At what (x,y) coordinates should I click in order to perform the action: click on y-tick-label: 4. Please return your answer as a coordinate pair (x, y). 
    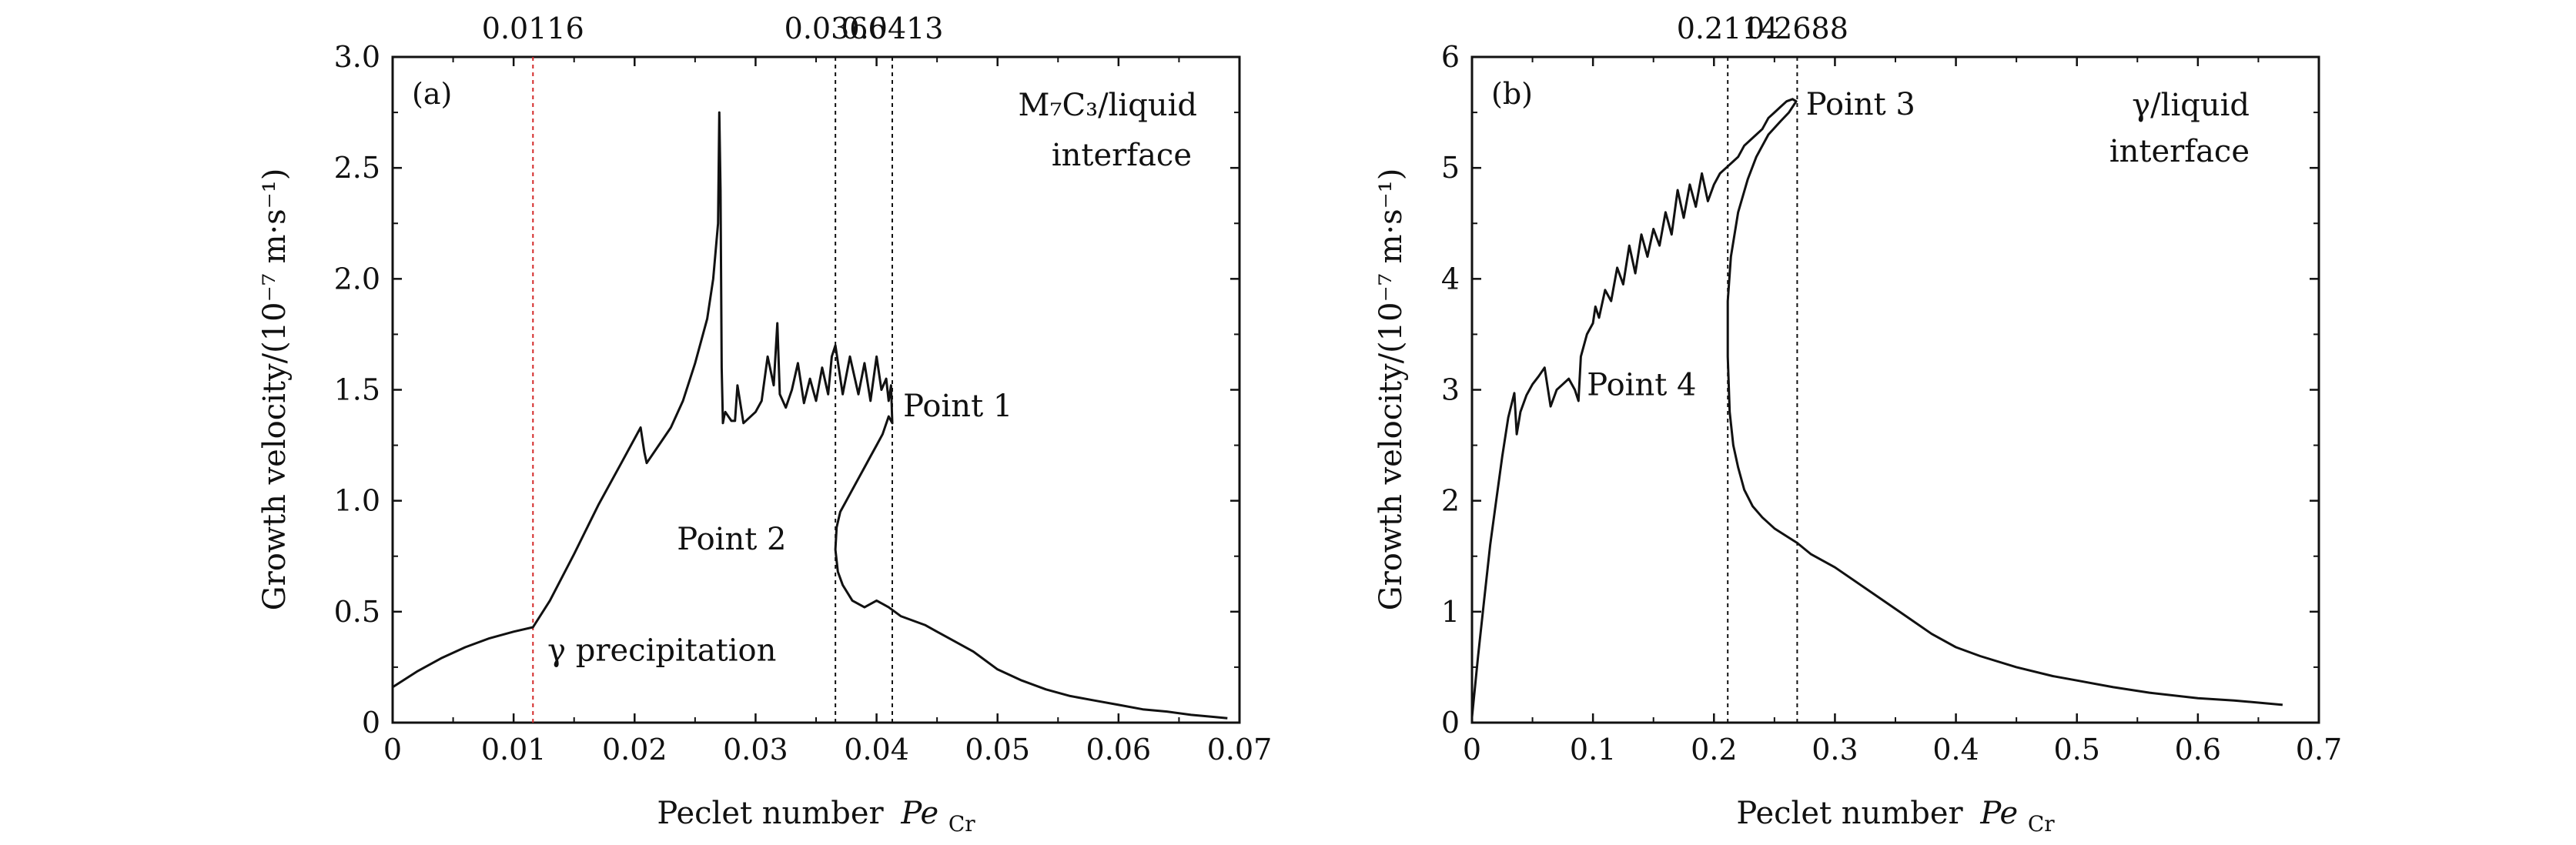
    Looking at the image, I should click on (1450, 279).